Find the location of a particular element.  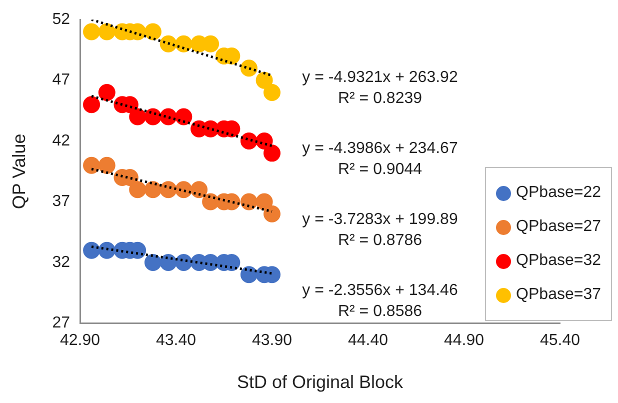

annotation: y = -3.7283x + 199.89 is located at coordinates (380, 219).